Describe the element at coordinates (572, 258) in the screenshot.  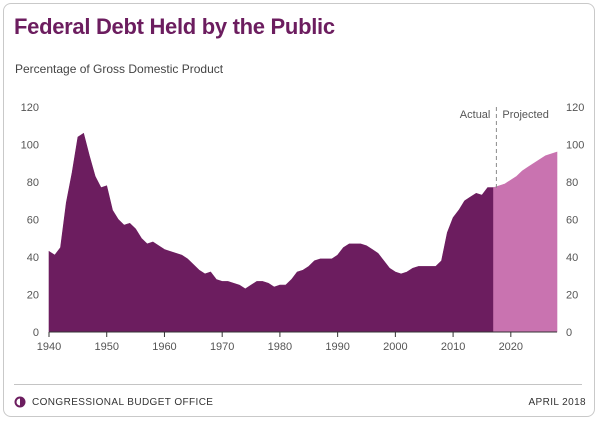
I see `y-tick-label-right: 40` at that location.